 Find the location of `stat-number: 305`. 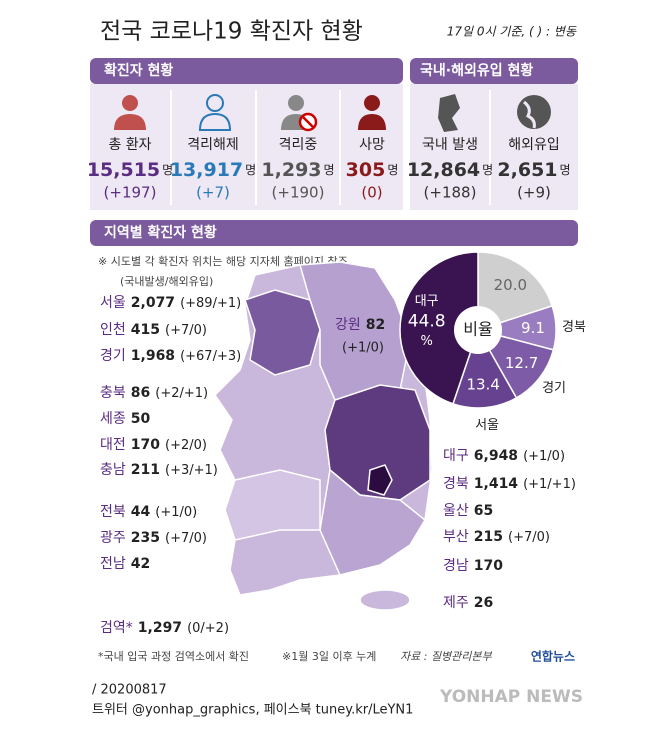

stat-number: 305 is located at coordinates (366, 170).